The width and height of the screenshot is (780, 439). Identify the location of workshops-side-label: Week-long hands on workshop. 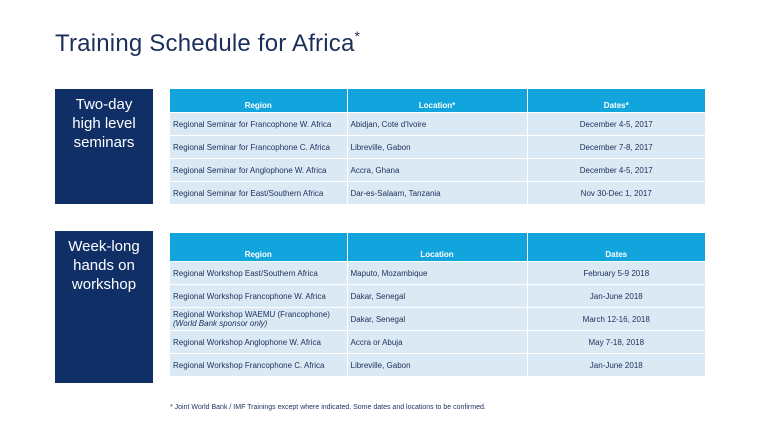
(104, 307).